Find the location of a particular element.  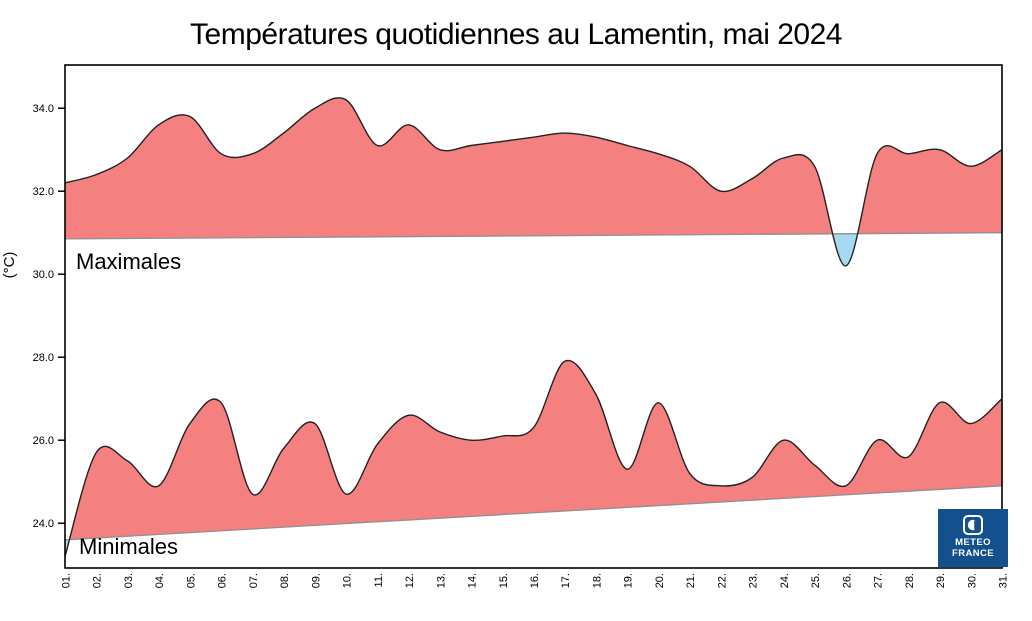

x-tick-label: 21. is located at coordinates (691, 580).